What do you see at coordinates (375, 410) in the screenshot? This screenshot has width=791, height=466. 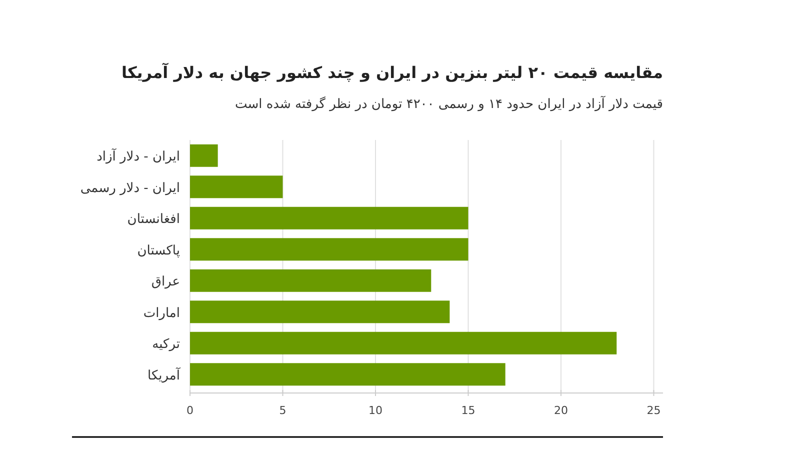 I see `x-tick-label: 10` at bounding box center [375, 410].